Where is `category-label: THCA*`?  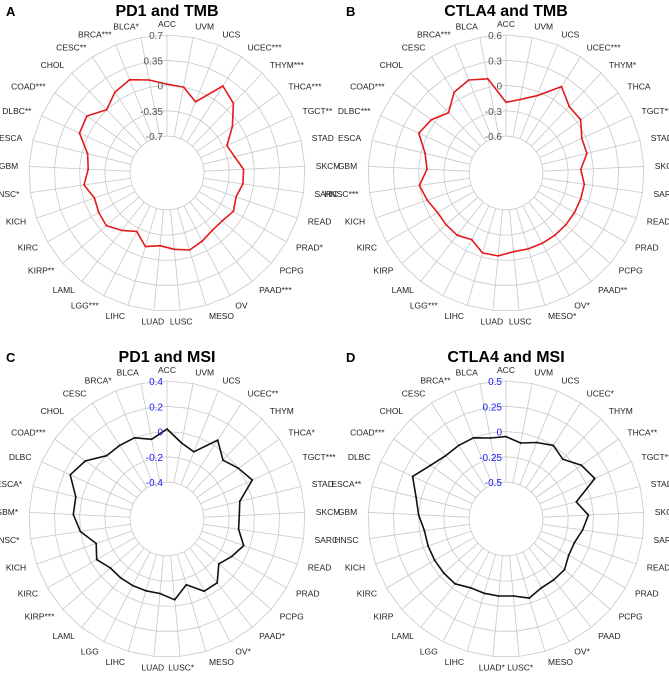
category-label: THCA* is located at coordinates (301, 433).